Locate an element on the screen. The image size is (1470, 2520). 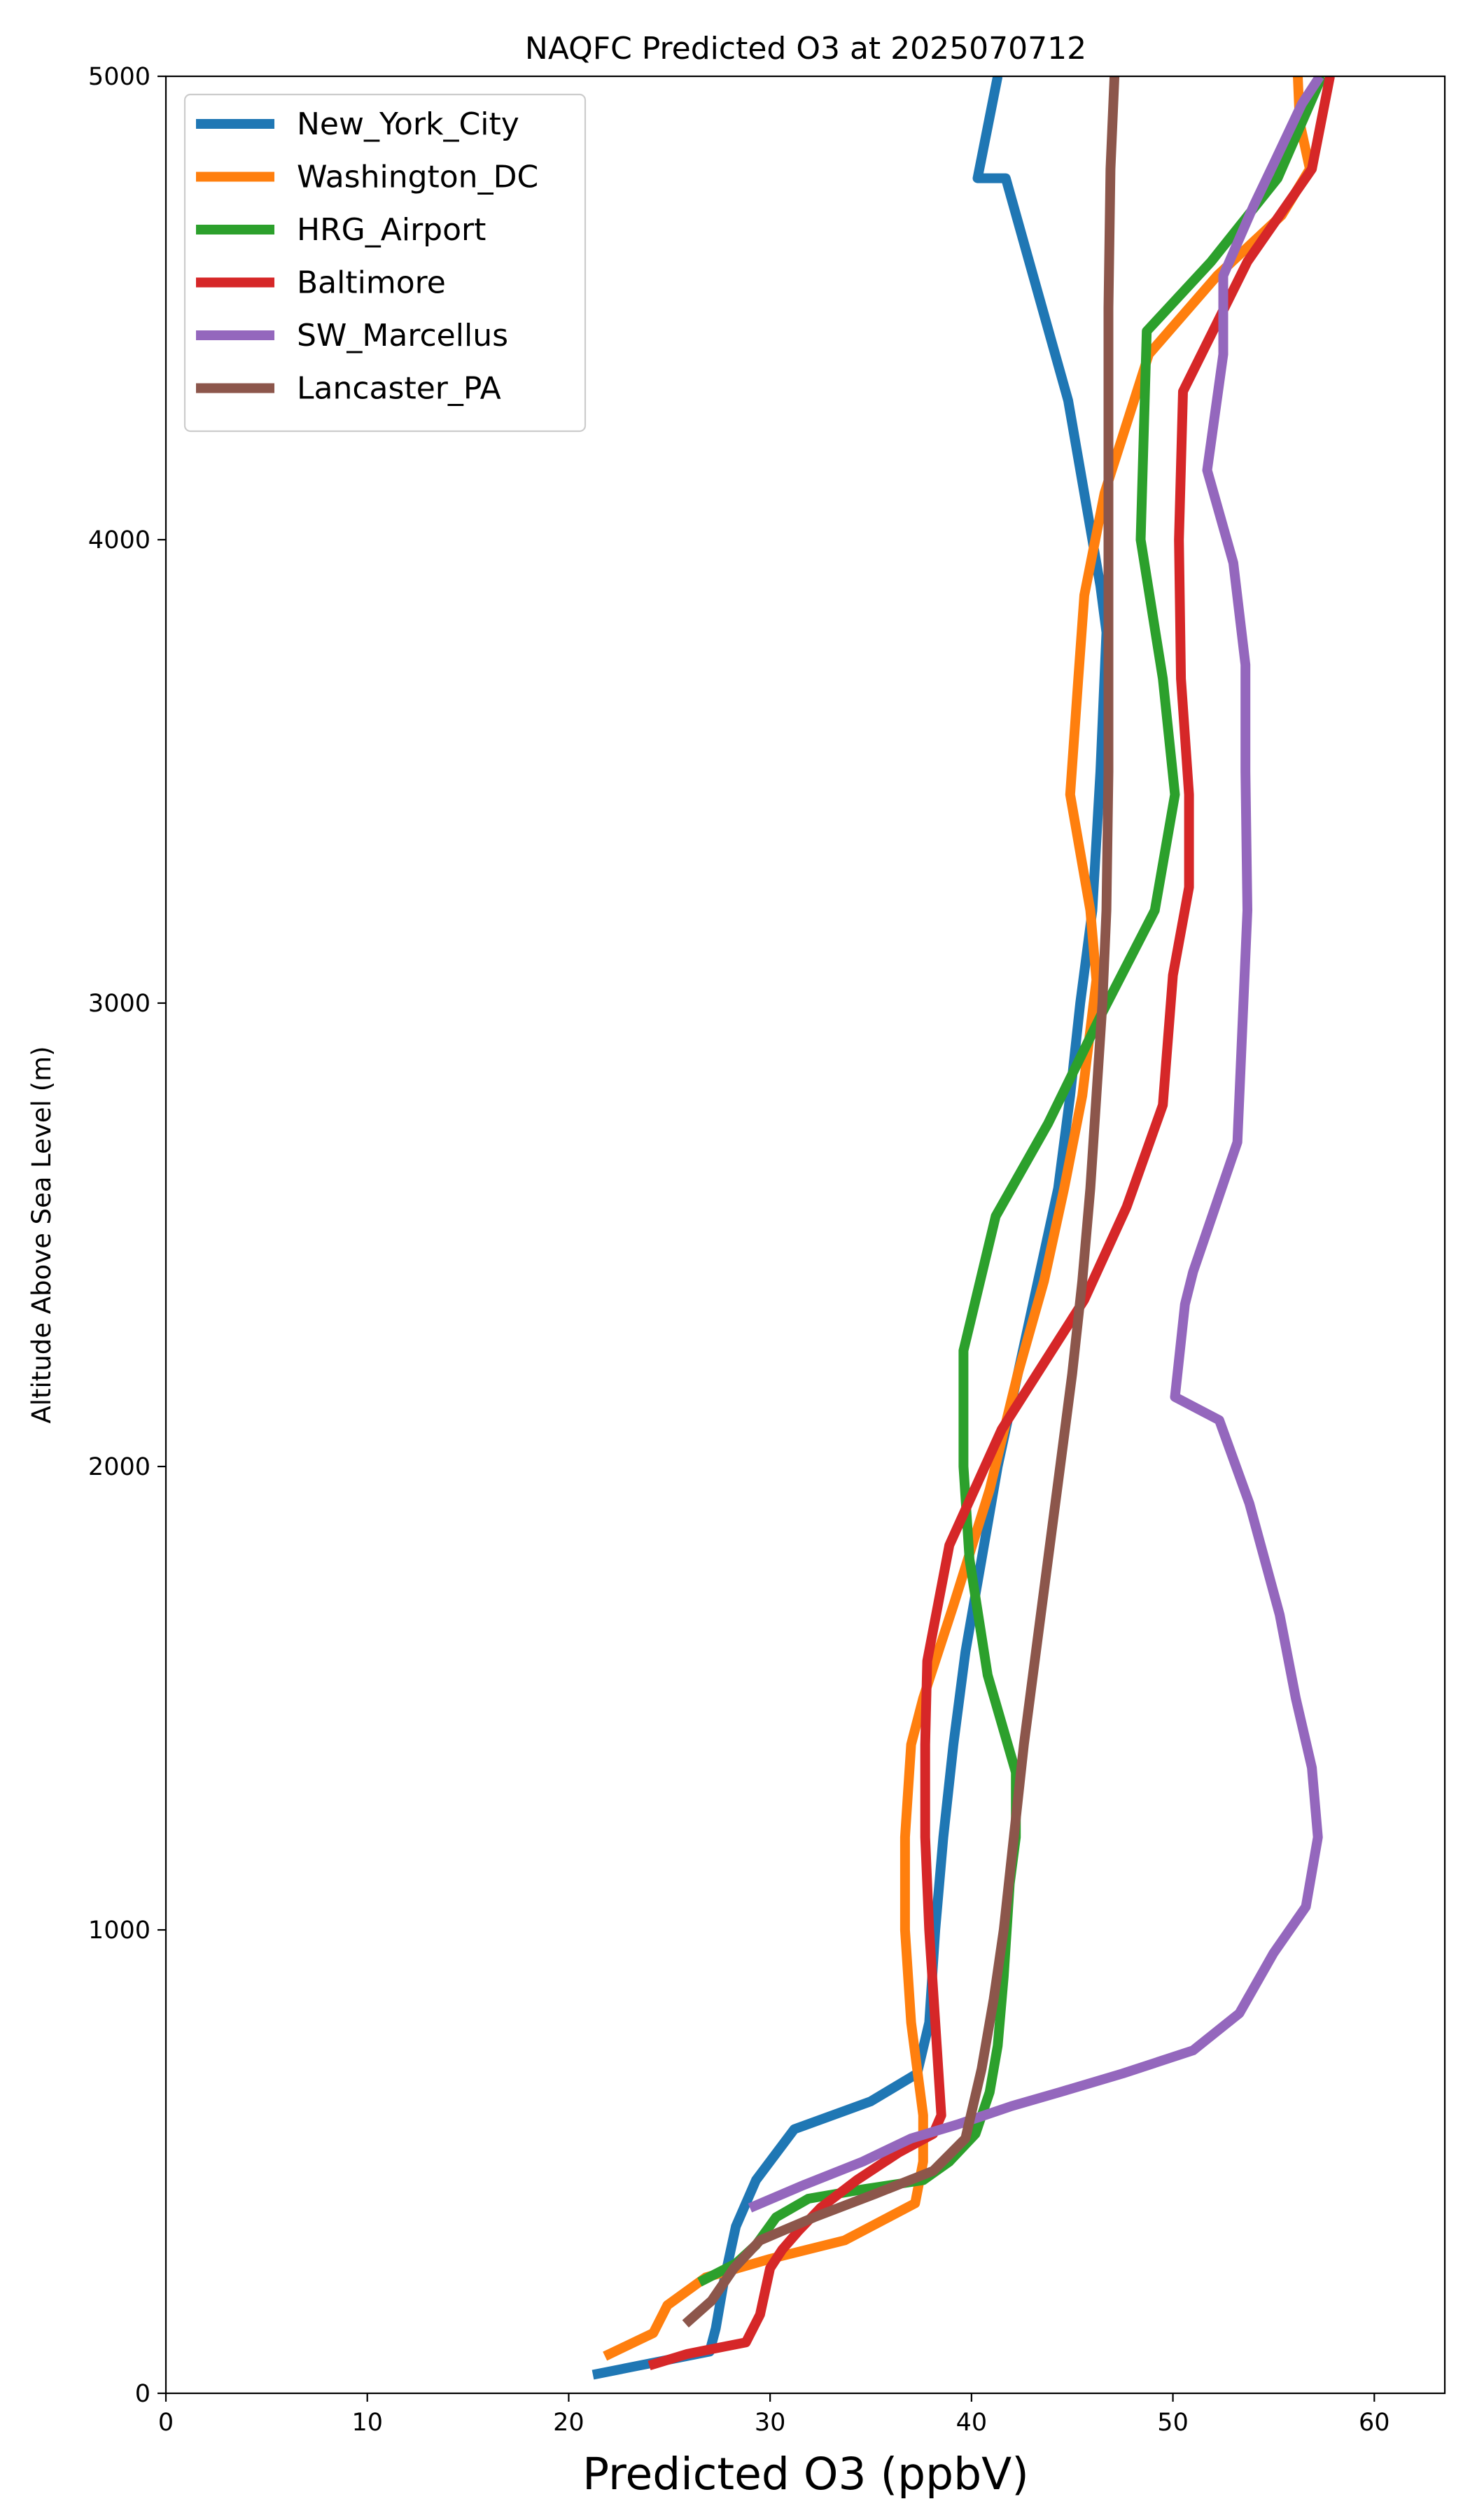
legend-label: Lancaster_PA is located at coordinates (399, 389).